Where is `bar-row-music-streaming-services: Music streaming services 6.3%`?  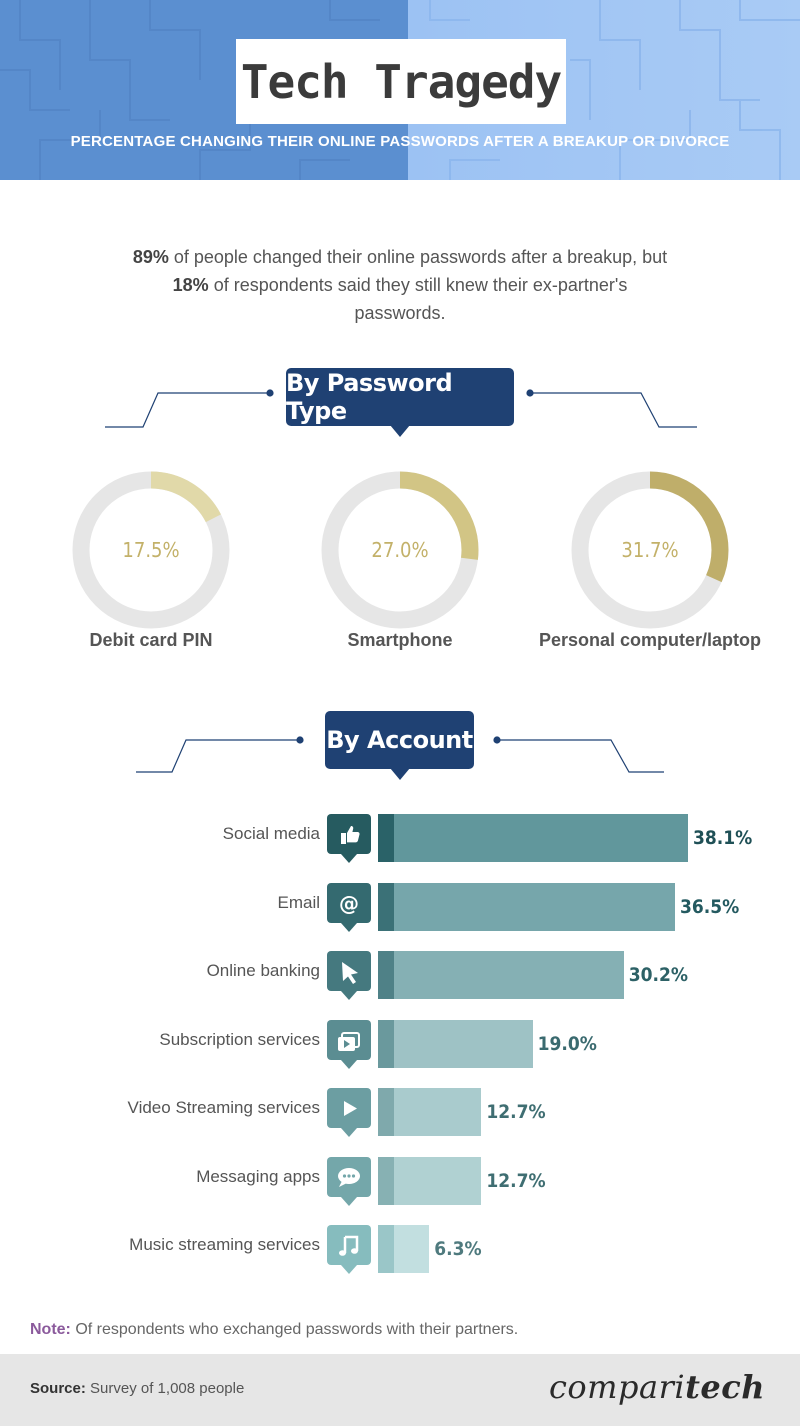 bar-row-music-streaming-services: Music streaming services 6.3% is located at coordinates (400, 1249).